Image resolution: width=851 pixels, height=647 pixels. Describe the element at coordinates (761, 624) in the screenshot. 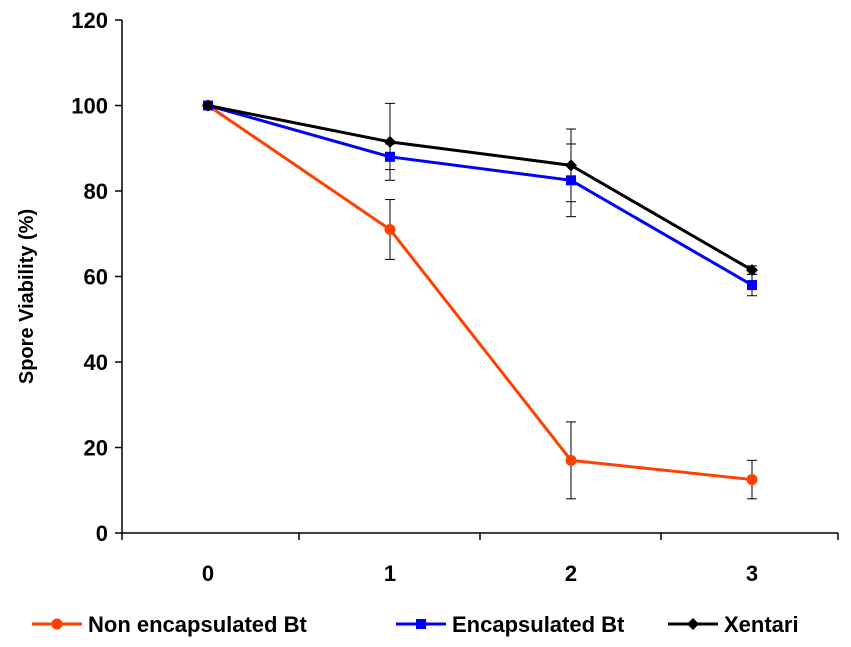

I see `legend-label: Xentari` at that location.